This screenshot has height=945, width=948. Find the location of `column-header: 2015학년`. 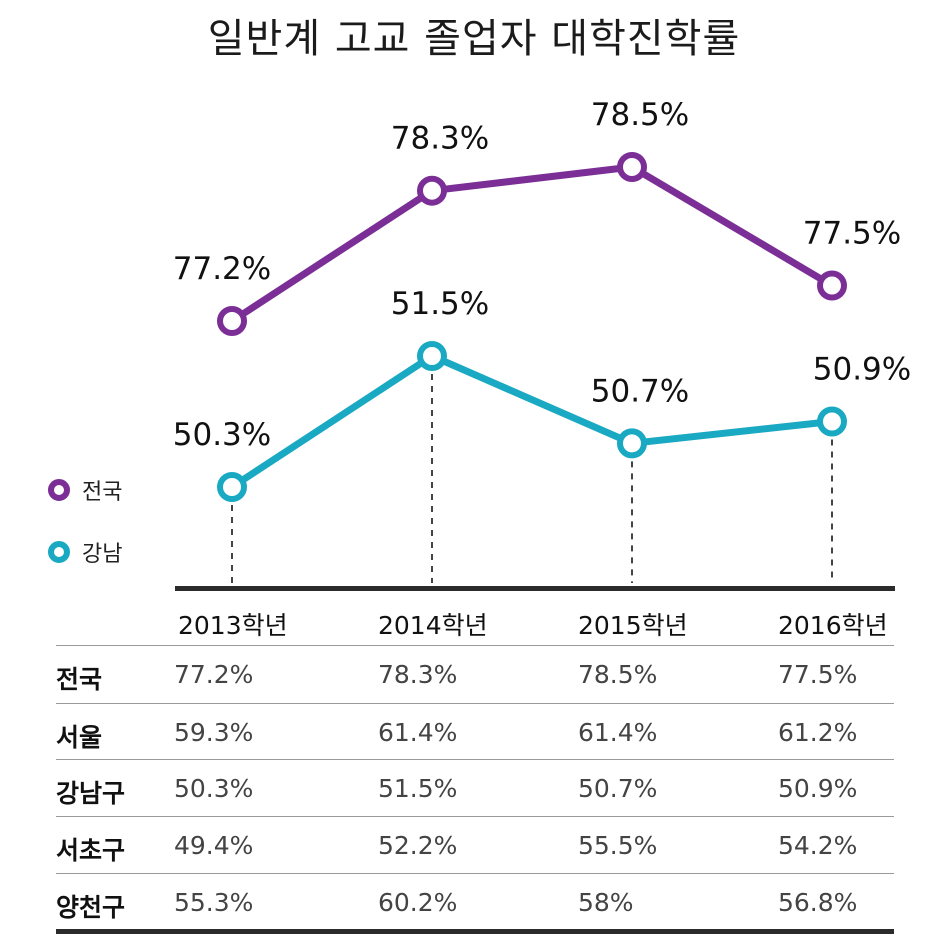

column-header: 2015학년 is located at coordinates (633, 625).